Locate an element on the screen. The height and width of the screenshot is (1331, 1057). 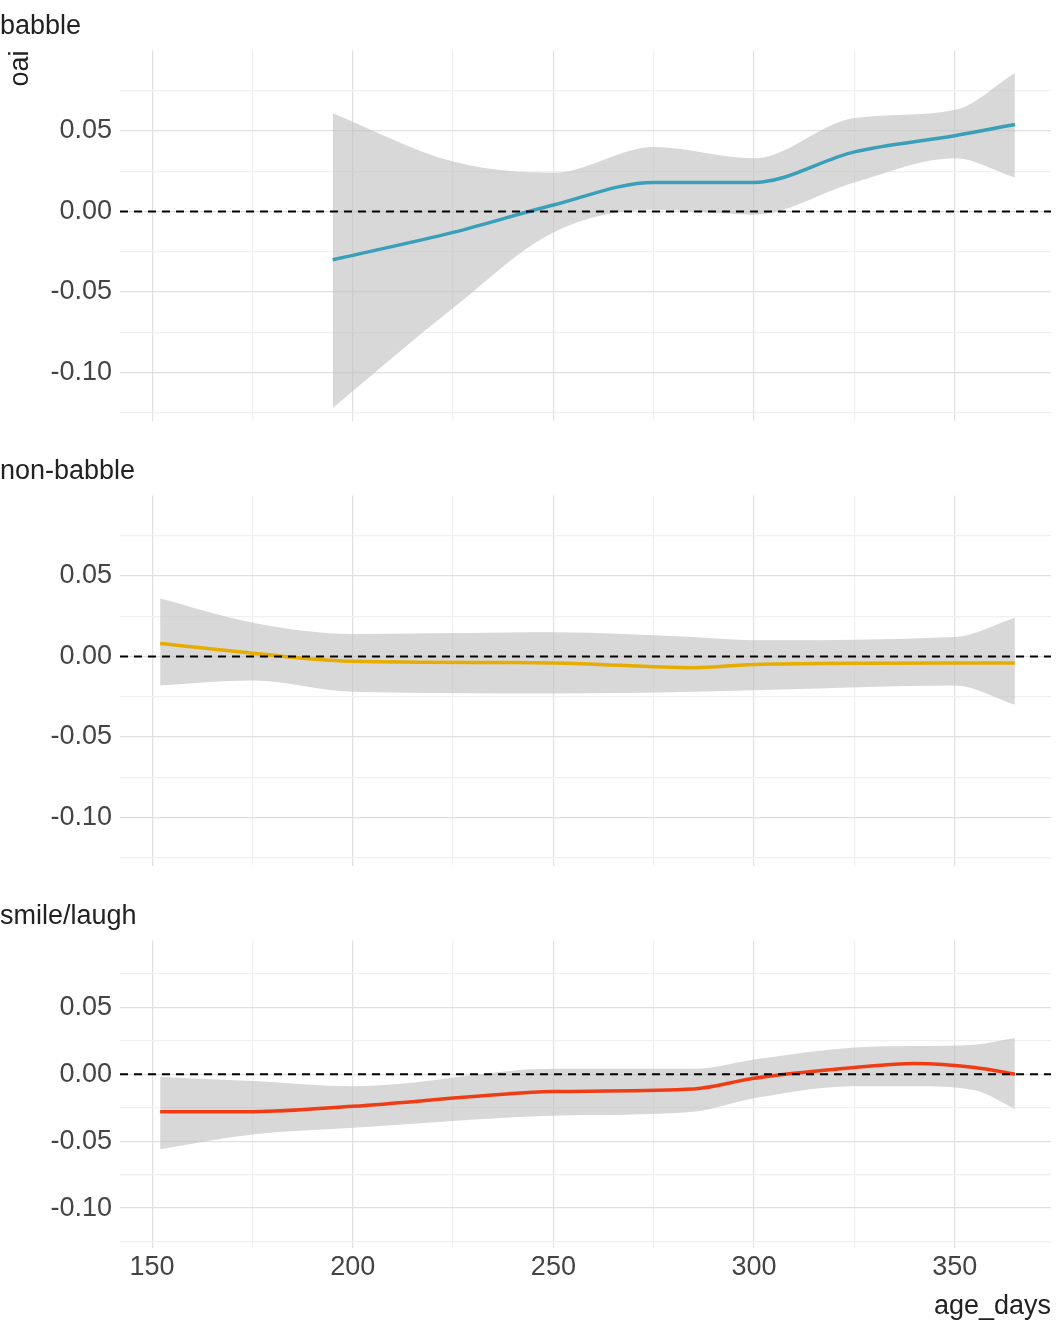
x-tick-label: 150 is located at coordinates (152, 1265).